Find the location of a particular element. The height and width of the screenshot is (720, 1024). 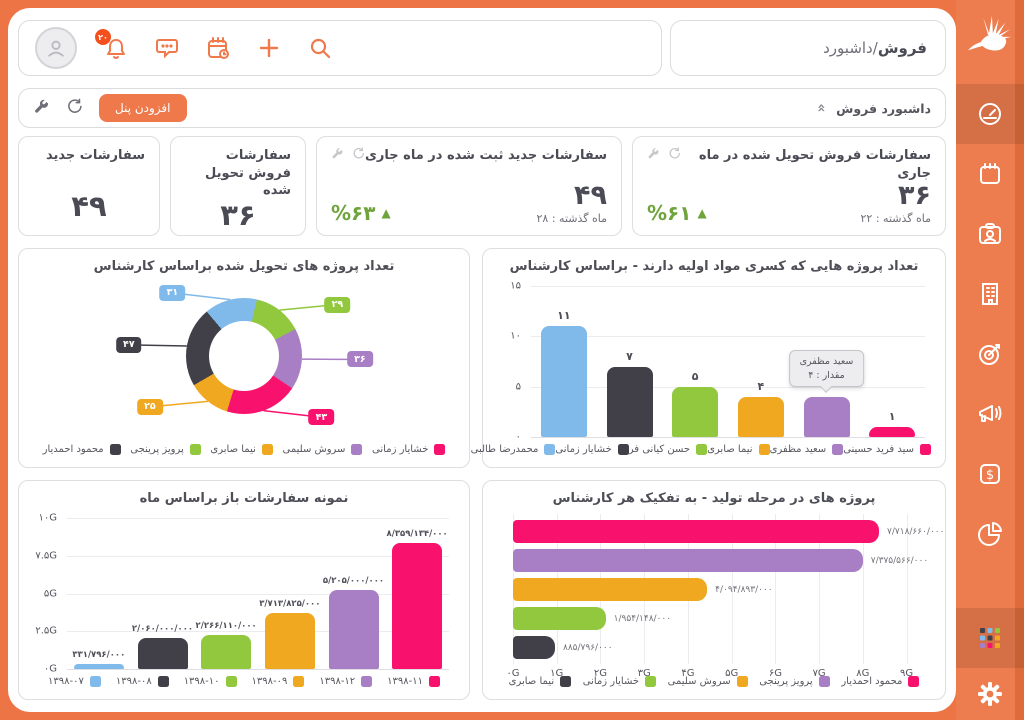

legend-item: ۱۳۹۸-۰۷ is located at coordinates (74, 681).